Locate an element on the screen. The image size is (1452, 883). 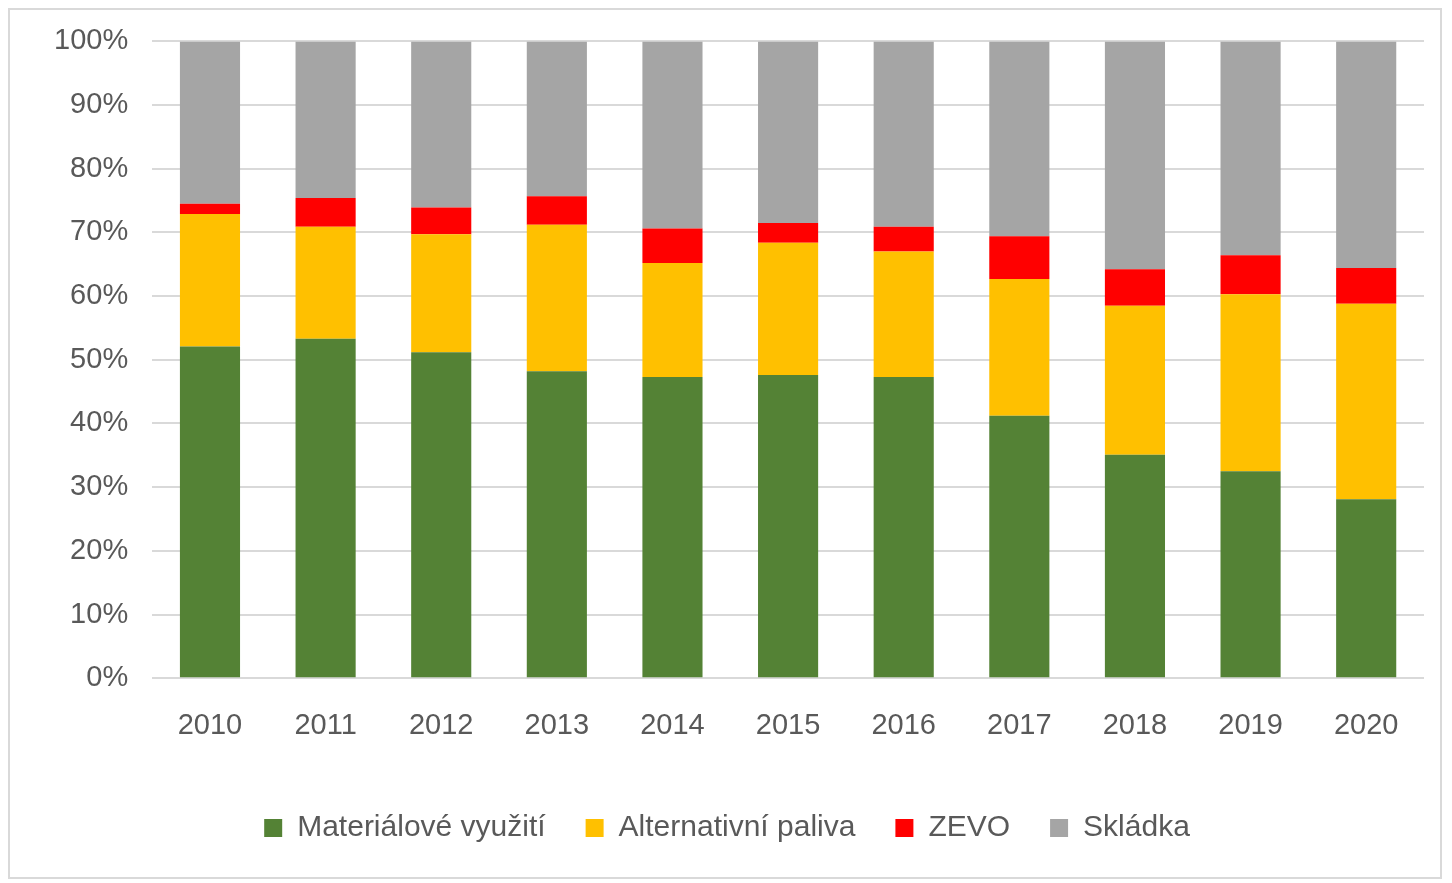
x-tick-label: 2019 is located at coordinates (1250, 723).